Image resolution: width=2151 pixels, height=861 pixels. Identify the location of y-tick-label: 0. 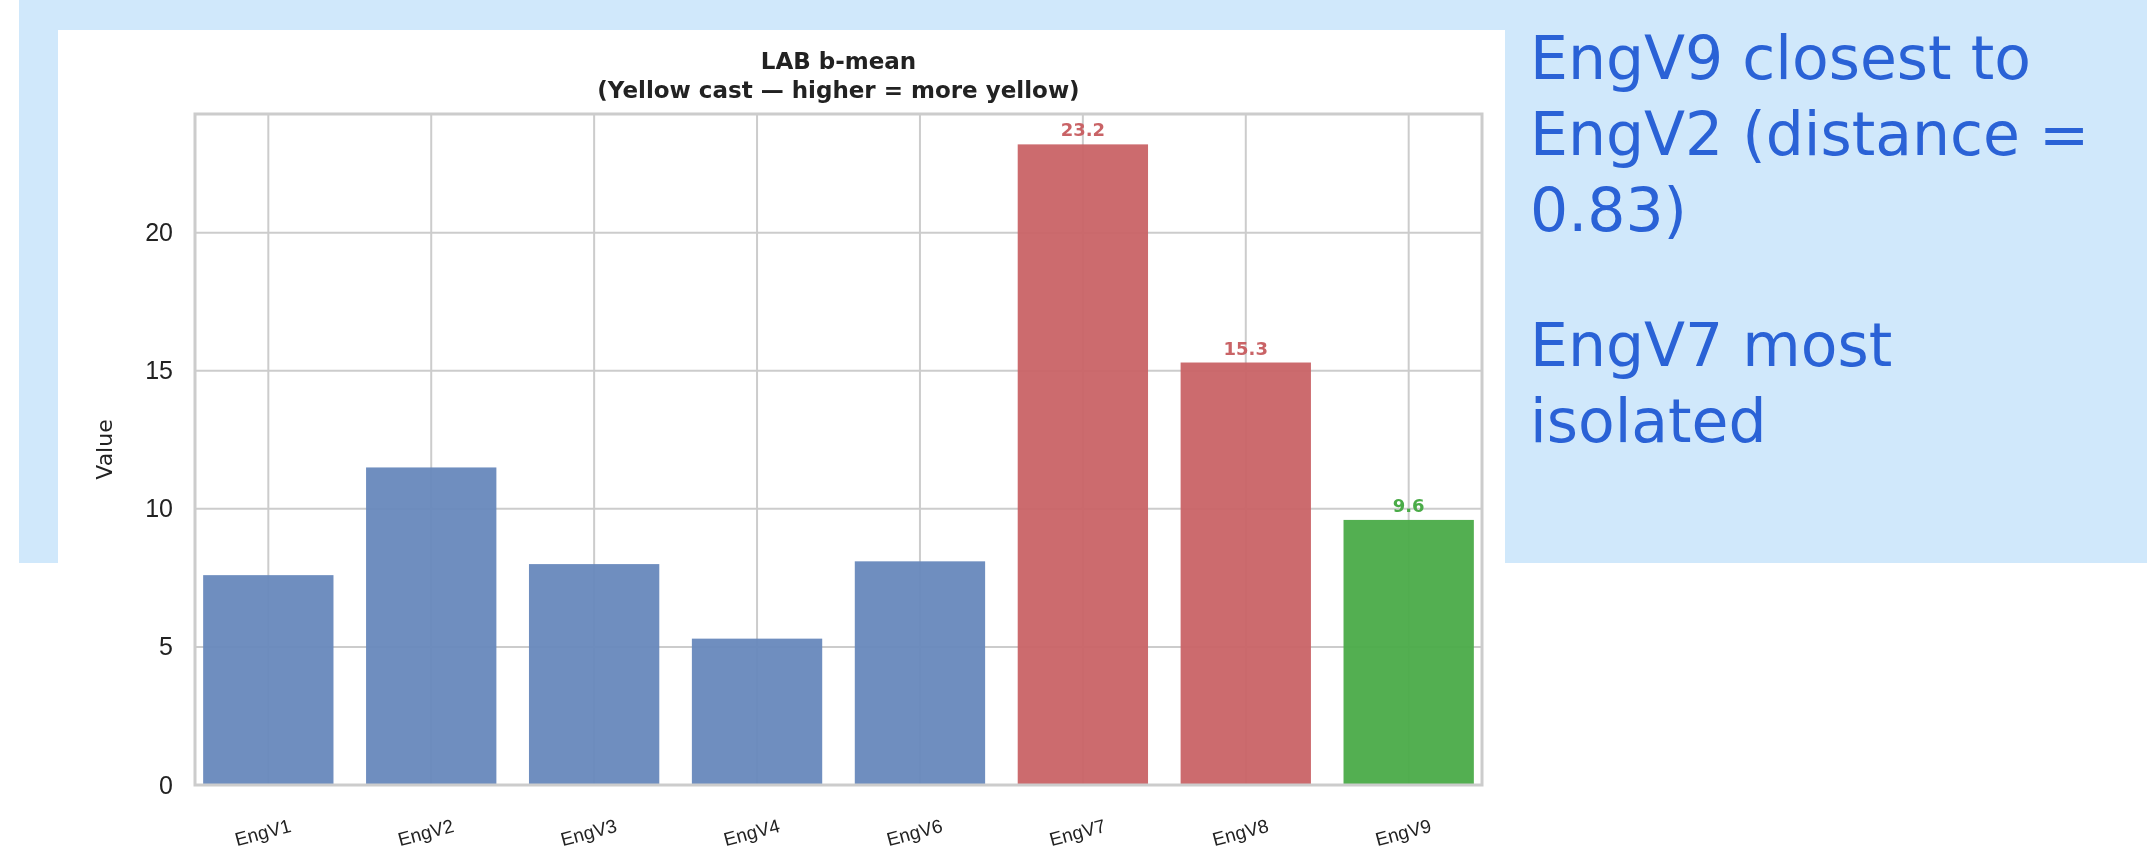
(166, 784).